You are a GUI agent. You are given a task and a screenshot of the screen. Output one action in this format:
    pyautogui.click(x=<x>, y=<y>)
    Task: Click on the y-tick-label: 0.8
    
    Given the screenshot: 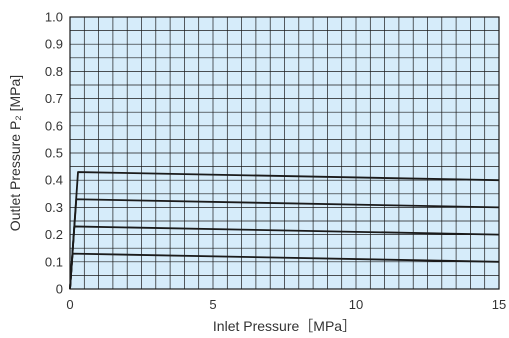 What is the action you would take?
    pyautogui.click(x=54, y=71)
    